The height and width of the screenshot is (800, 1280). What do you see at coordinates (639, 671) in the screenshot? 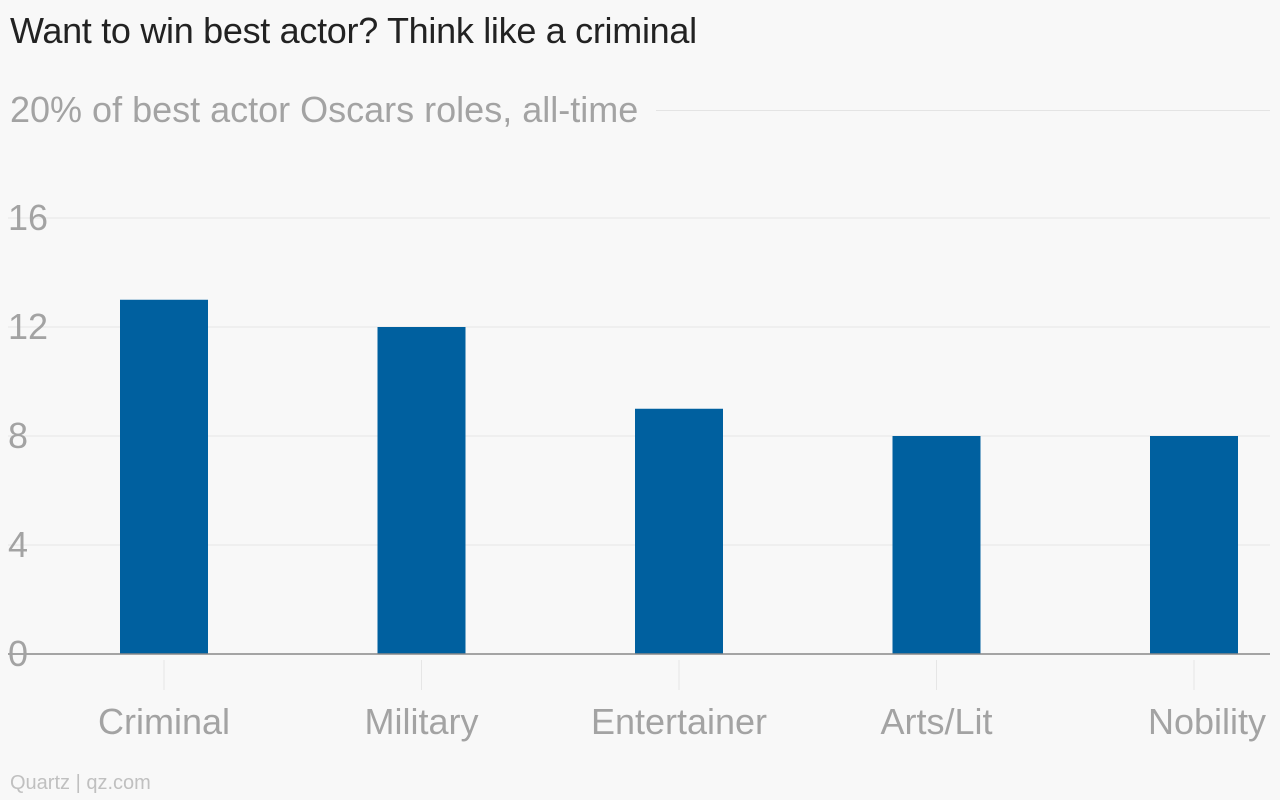
I see `x-axis` at bounding box center [639, 671].